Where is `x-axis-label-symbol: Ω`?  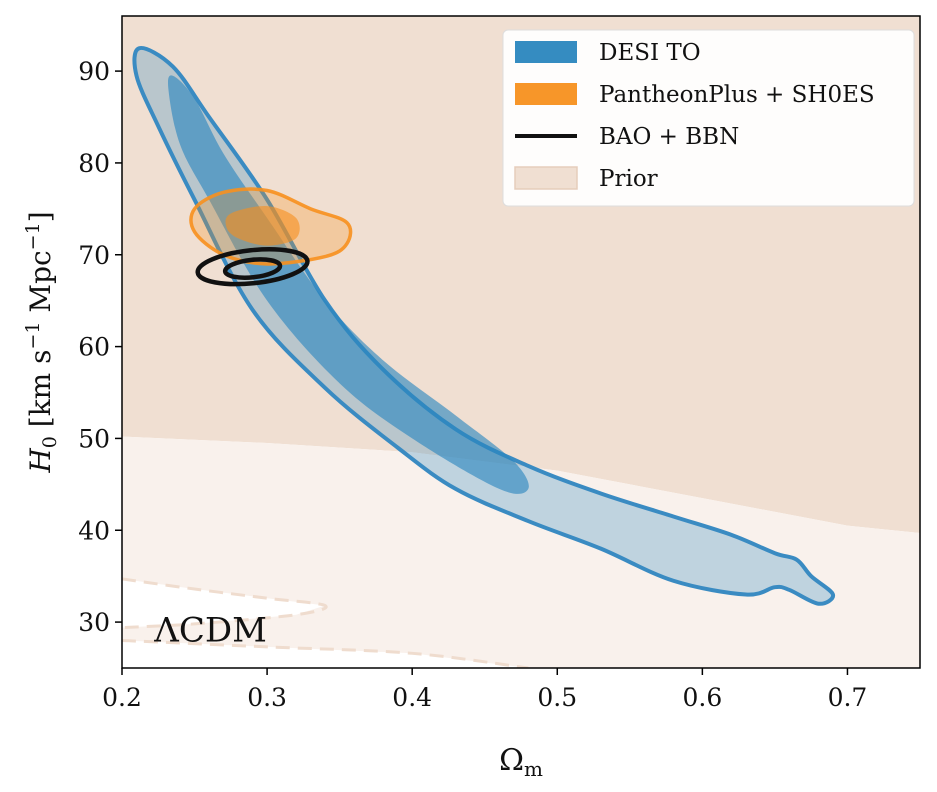 x-axis-label-symbol: Ω is located at coordinates (511, 760).